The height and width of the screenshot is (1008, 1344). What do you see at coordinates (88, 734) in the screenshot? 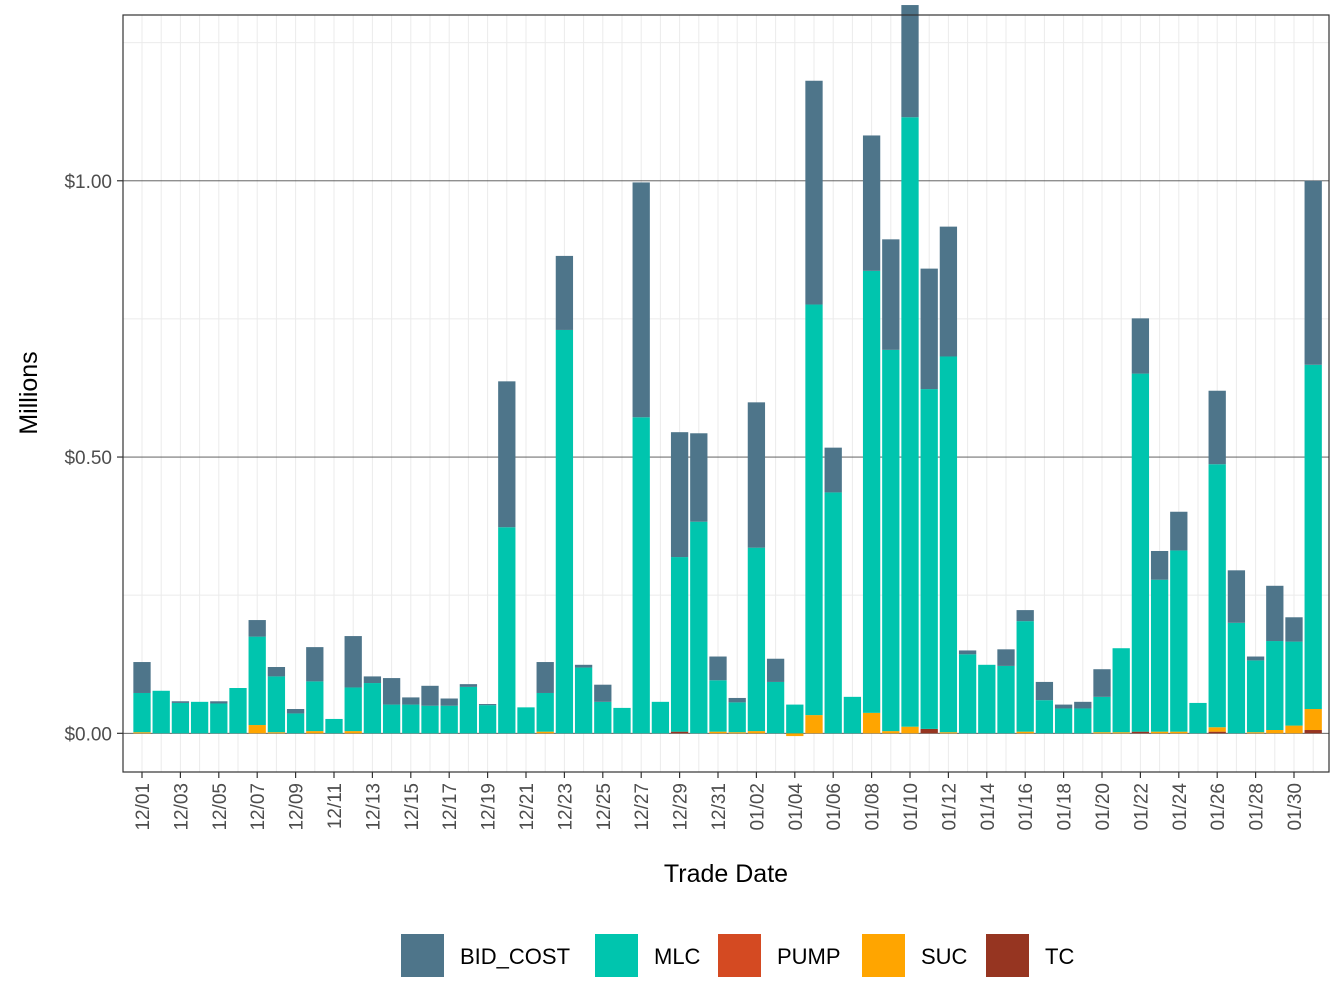
I see `y-tick-label: $0.00` at bounding box center [88, 734].